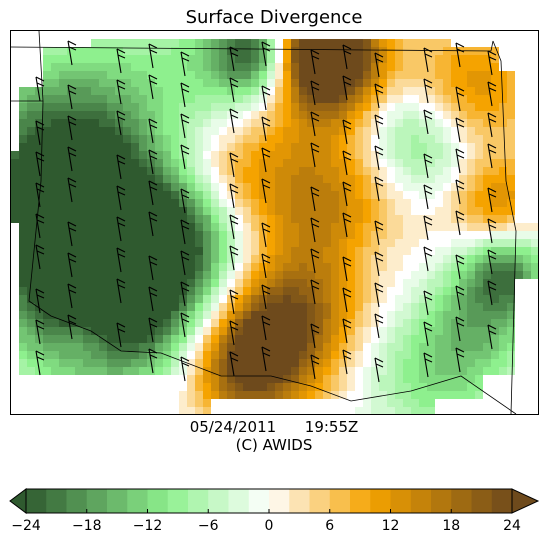 Image resolution: width=548 pixels, height=539 pixels. Describe the element at coordinates (320, 501) in the screenshot. I see `colorbar-segment` at that location.